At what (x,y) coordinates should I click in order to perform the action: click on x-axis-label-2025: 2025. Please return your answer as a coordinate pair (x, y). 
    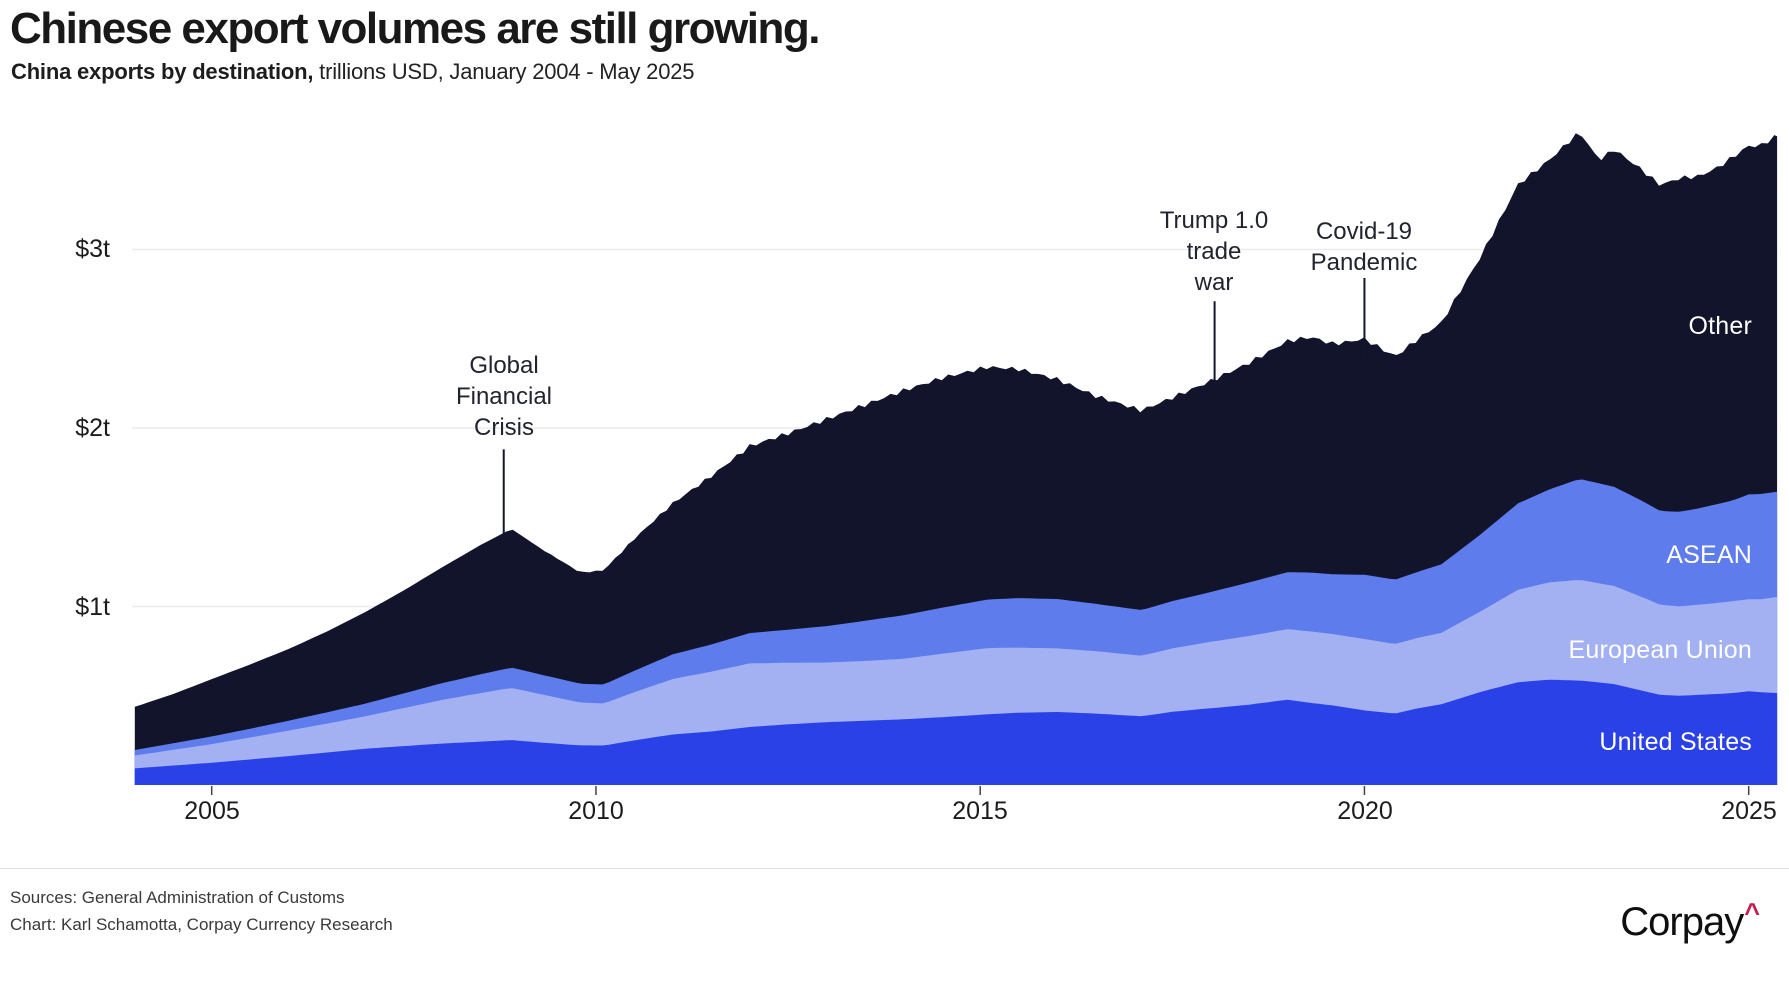
    Looking at the image, I should click on (1749, 811).